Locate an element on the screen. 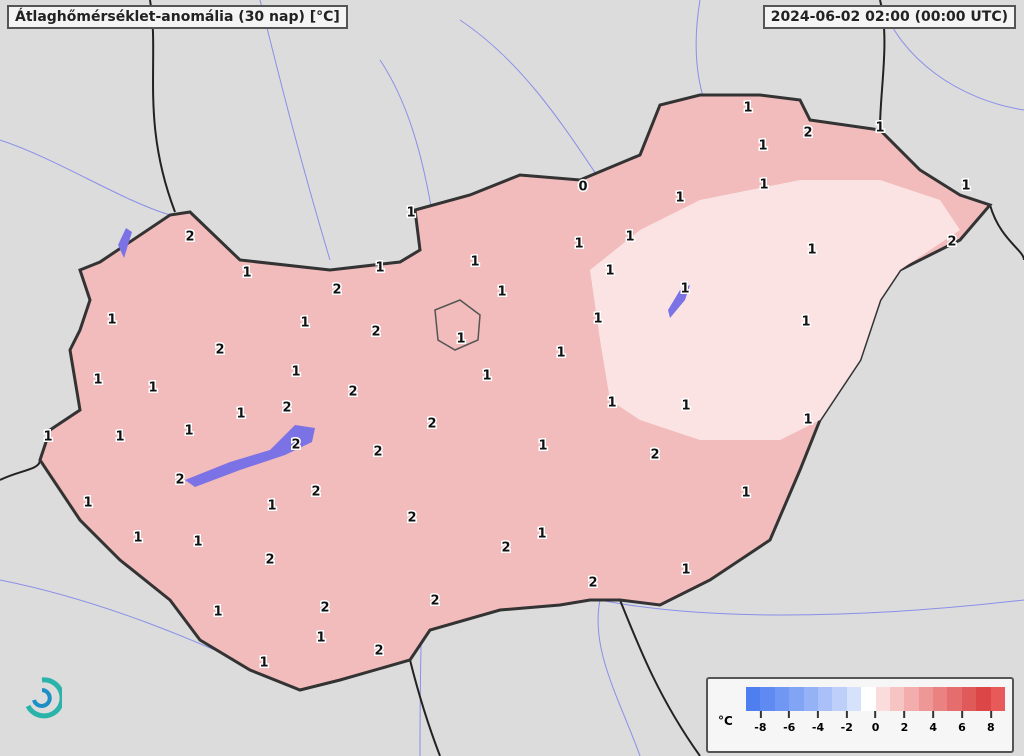 The image size is (1024, 756). legend-tick: 2 is located at coordinates (905, 722).